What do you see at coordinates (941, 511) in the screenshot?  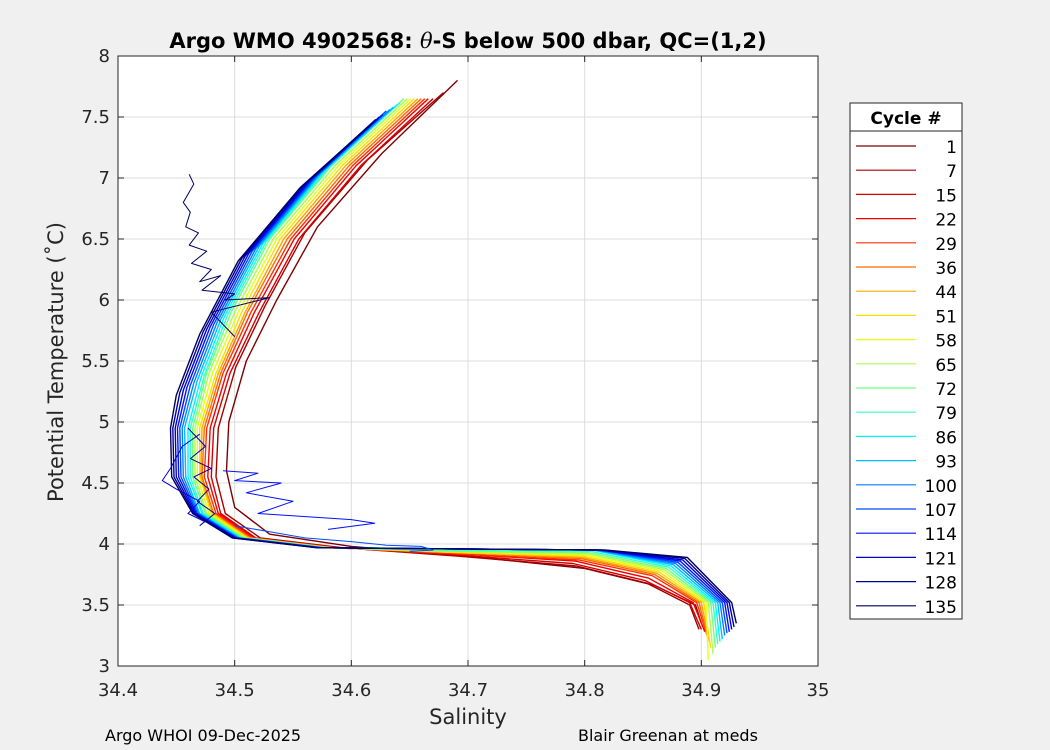 I see `legend-label: 107` at bounding box center [941, 511].